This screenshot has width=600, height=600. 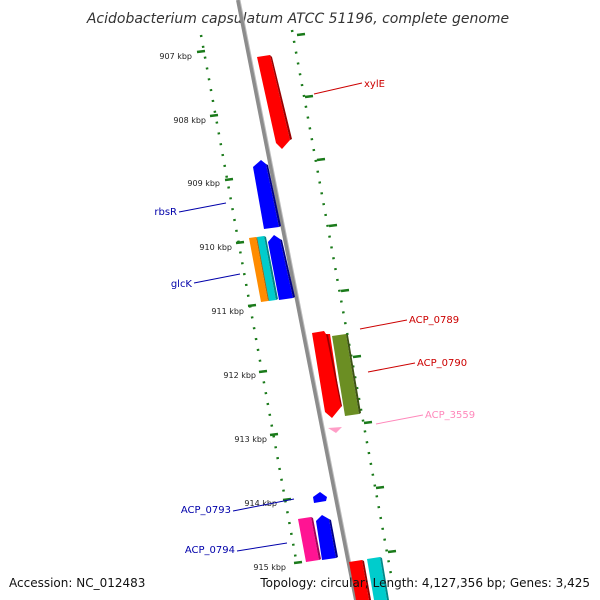 I want to click on gene-glcK-cyan, so click(x=267, y=268).